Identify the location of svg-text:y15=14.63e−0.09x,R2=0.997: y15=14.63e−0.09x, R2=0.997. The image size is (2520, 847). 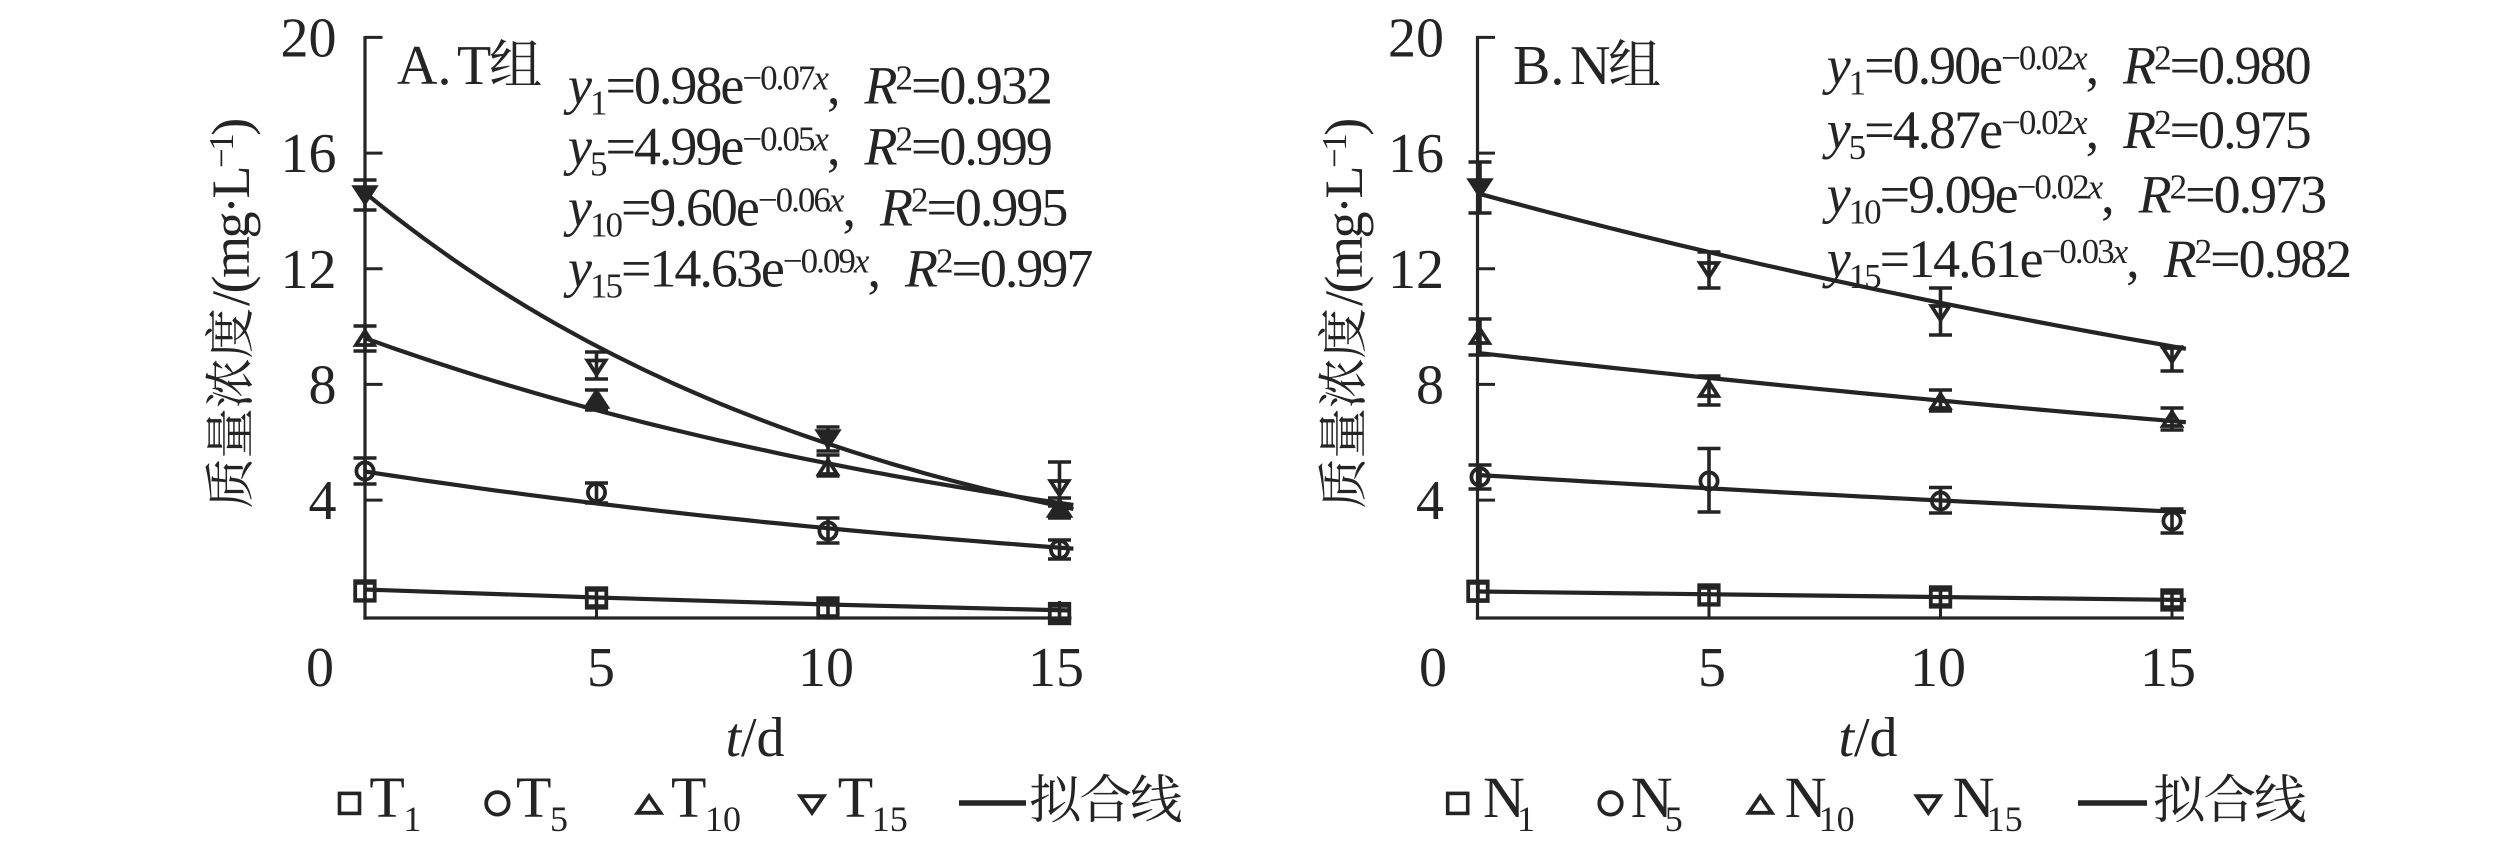
(827, 272).